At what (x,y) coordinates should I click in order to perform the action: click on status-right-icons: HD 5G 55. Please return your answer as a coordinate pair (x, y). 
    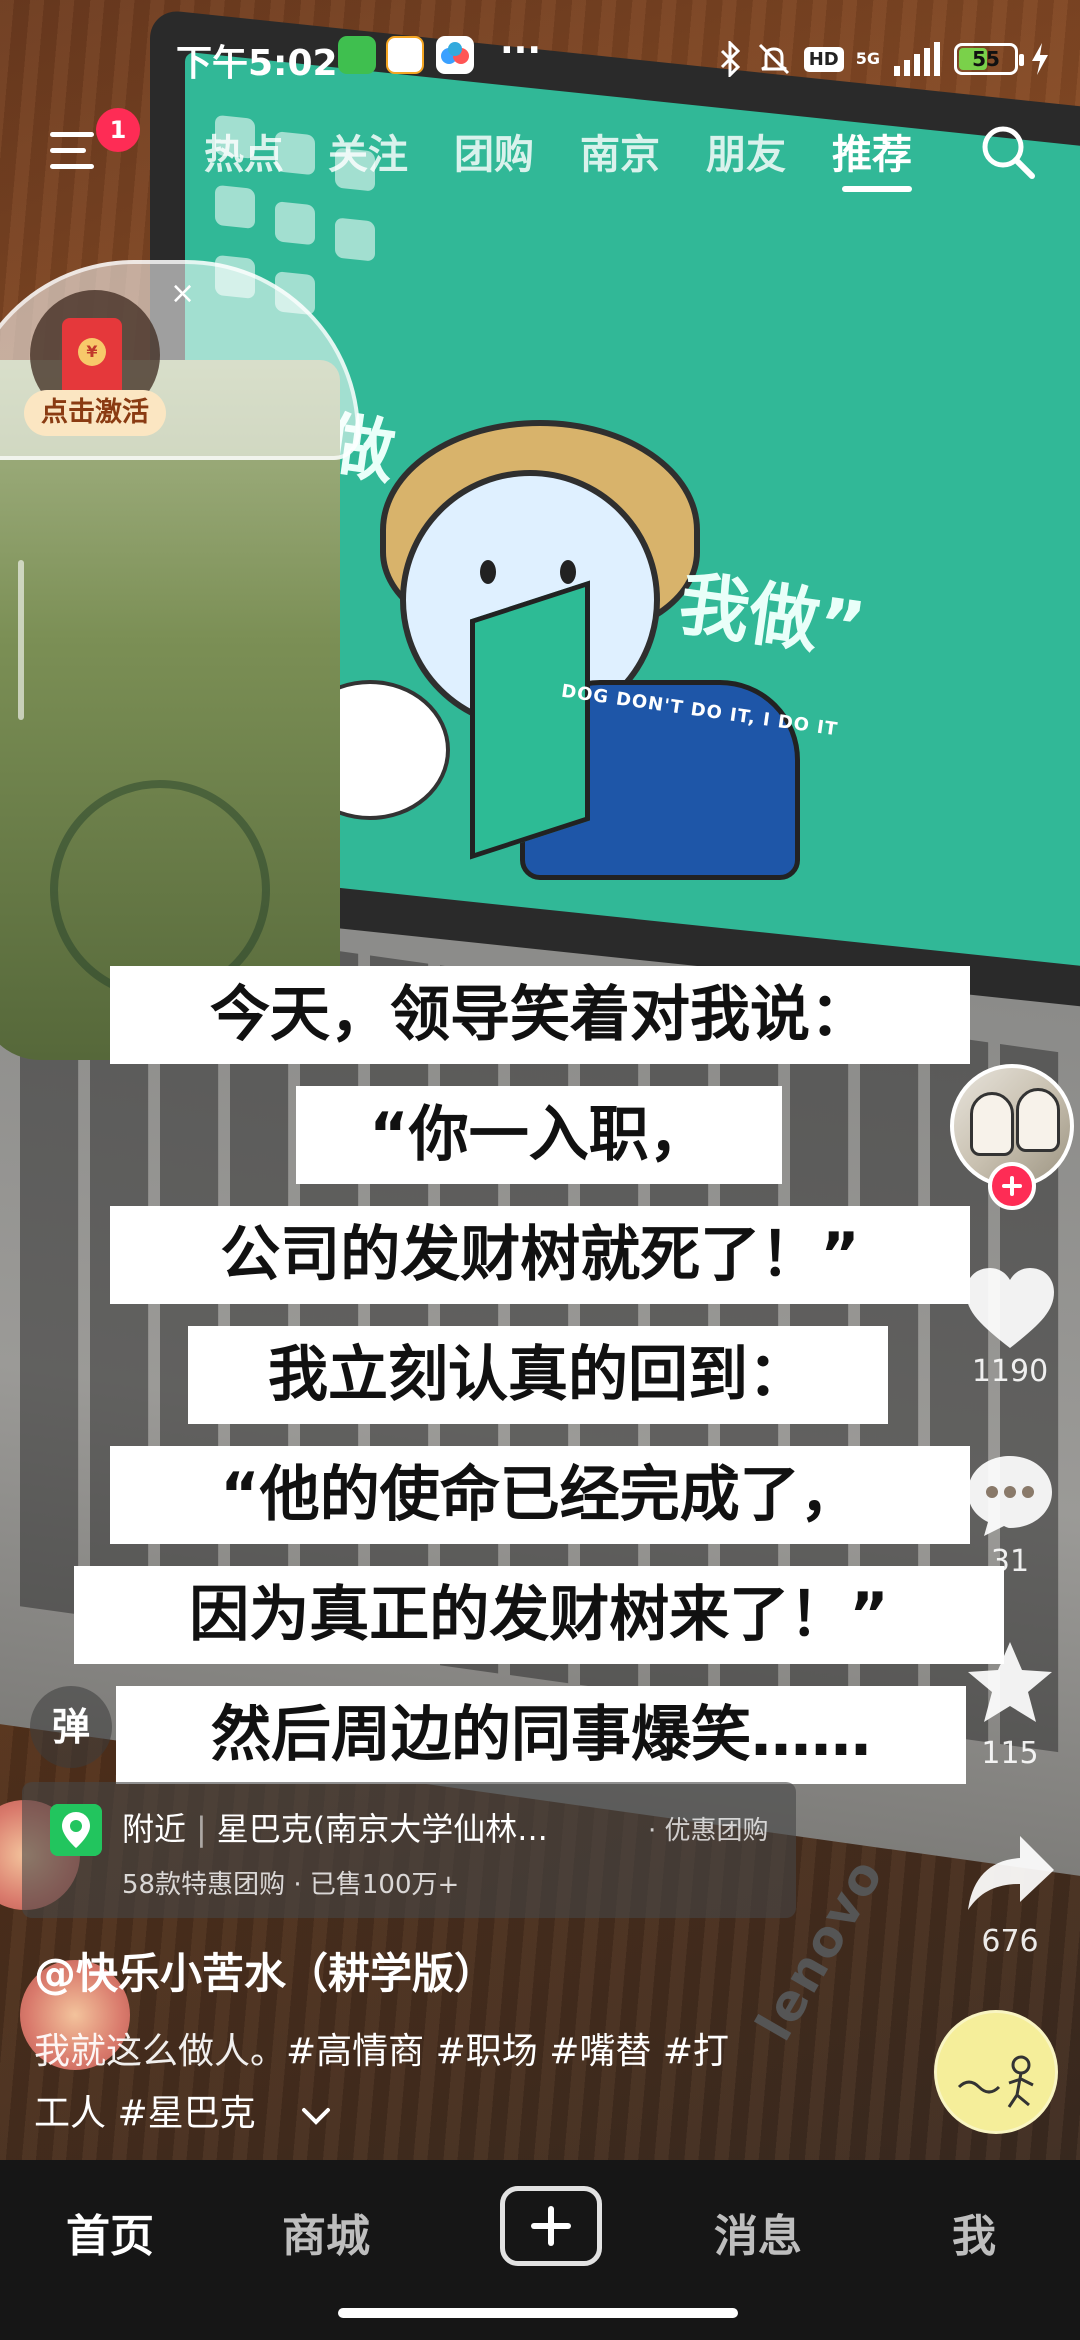
    Looking at the image, I should click on (884, 59).